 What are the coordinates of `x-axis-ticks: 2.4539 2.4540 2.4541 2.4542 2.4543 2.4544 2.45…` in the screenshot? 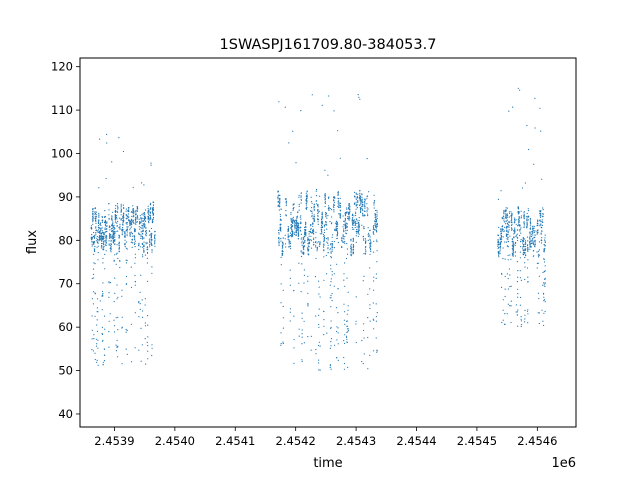 It's located at (325, 437).